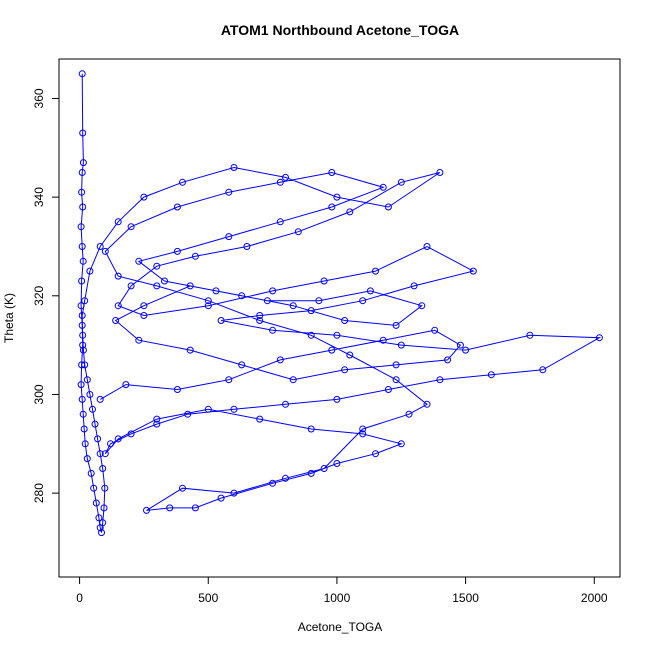 This screenshot has width=650, height=650. What do you see at coordinates (39, 295) in the screenshot?
I see `y-tick-label: 320` at bounding box center [39, 295].